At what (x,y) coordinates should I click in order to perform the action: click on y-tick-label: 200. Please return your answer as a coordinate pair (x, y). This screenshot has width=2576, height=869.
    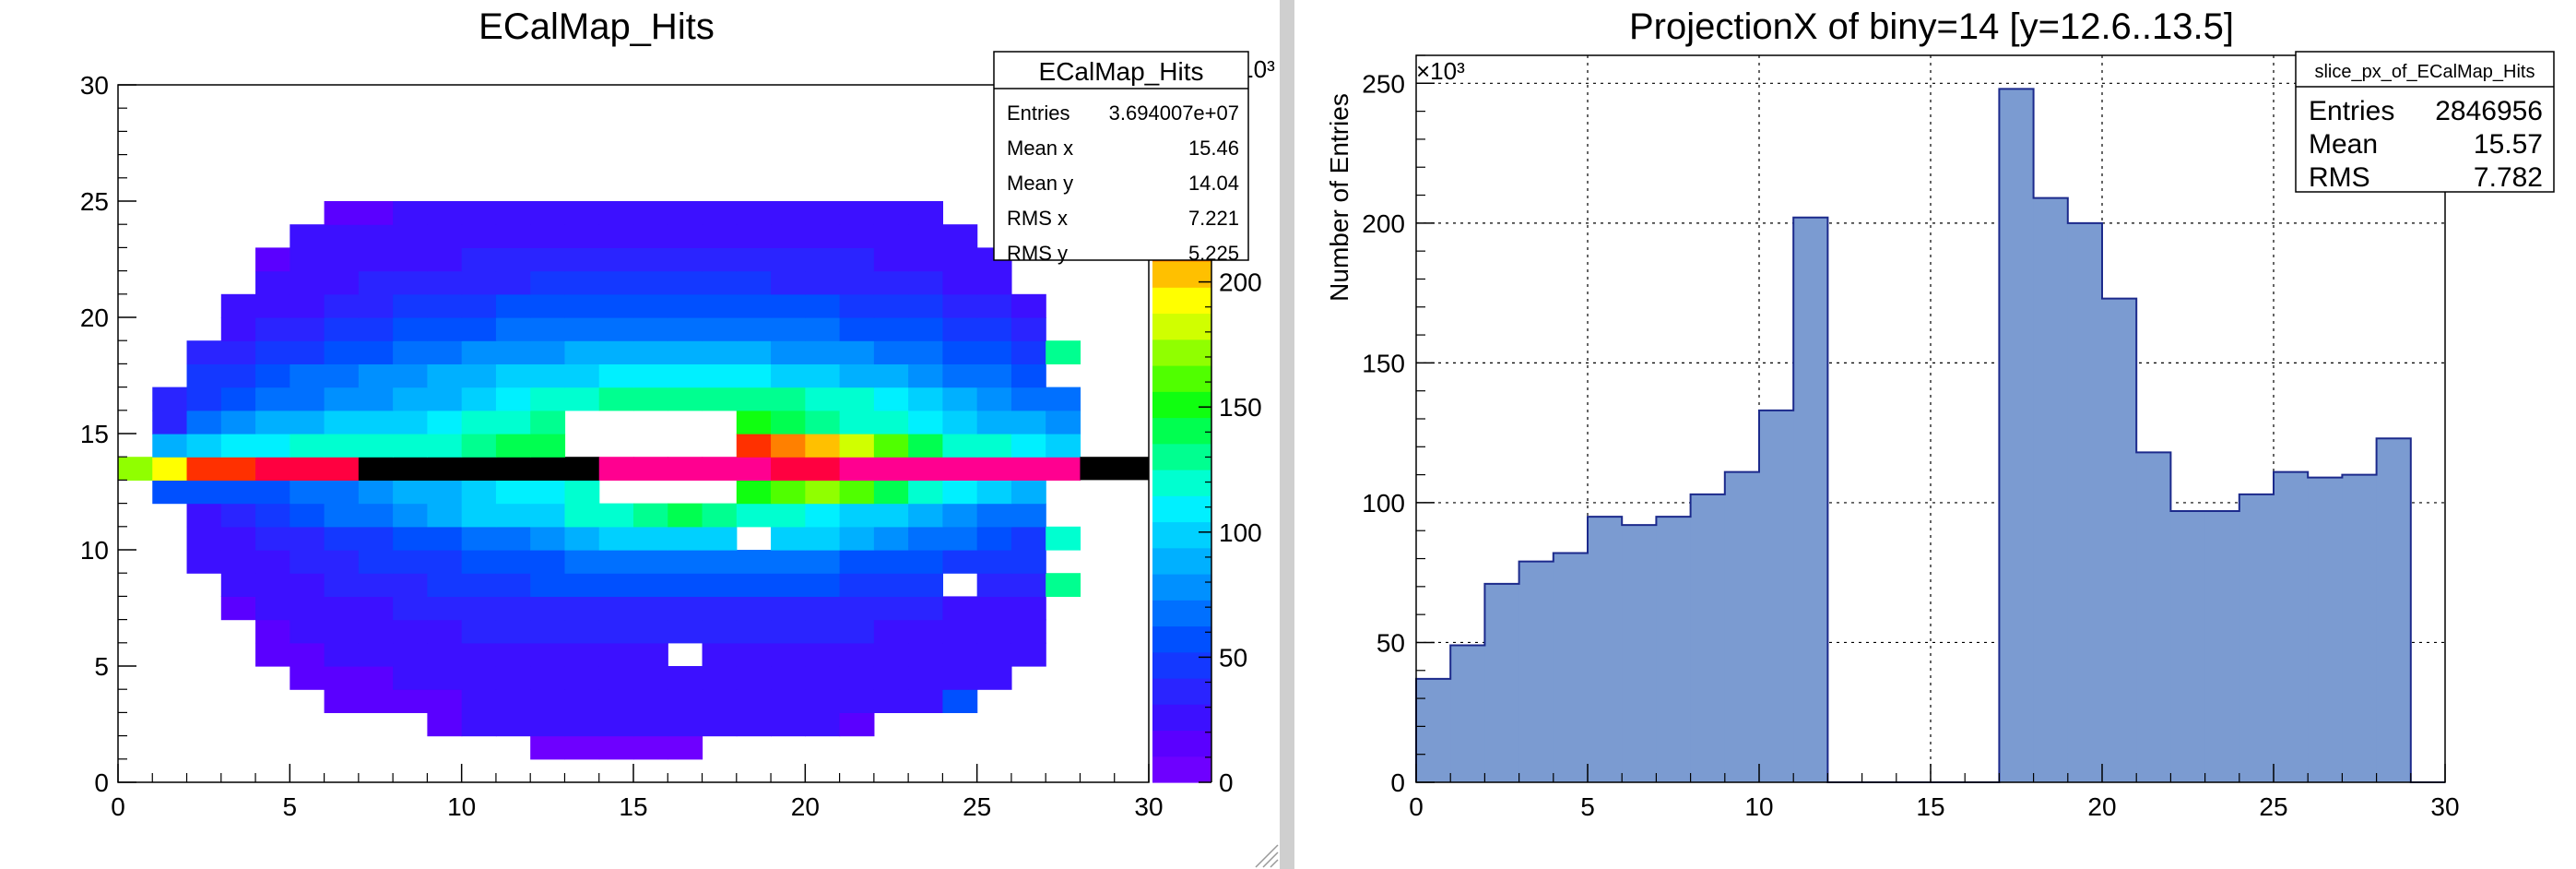
    Looking at the image, I should click on (1383, 223).